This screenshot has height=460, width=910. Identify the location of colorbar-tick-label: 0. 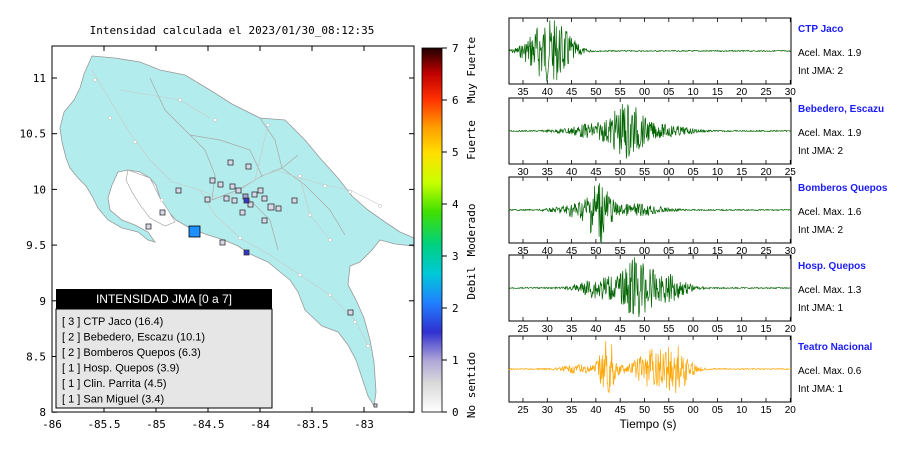
(455, 412).